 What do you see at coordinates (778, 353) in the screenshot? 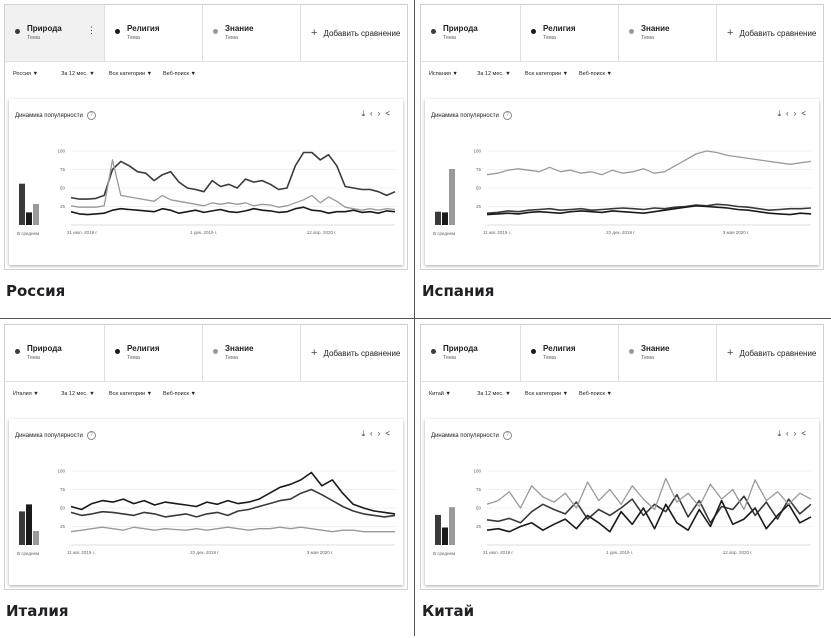
I see `add-comparison-label: Добавить сравнение` at bounding box center [778, 353].